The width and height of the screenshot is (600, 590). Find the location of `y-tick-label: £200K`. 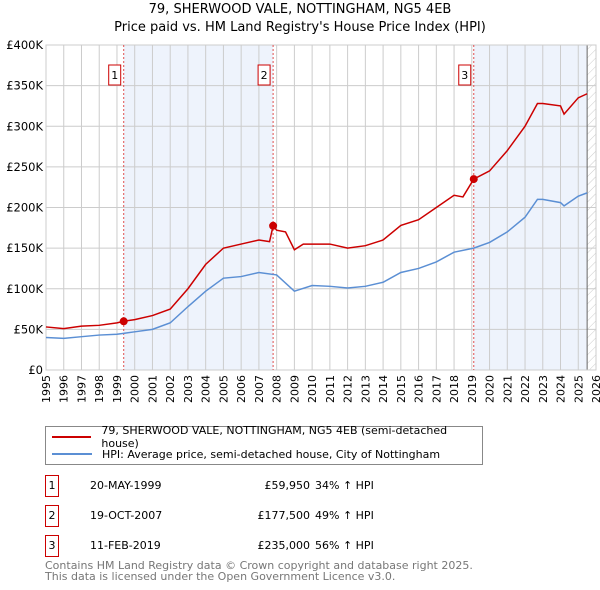

y-tick-label: £200K is located at coordinates (24, 208).